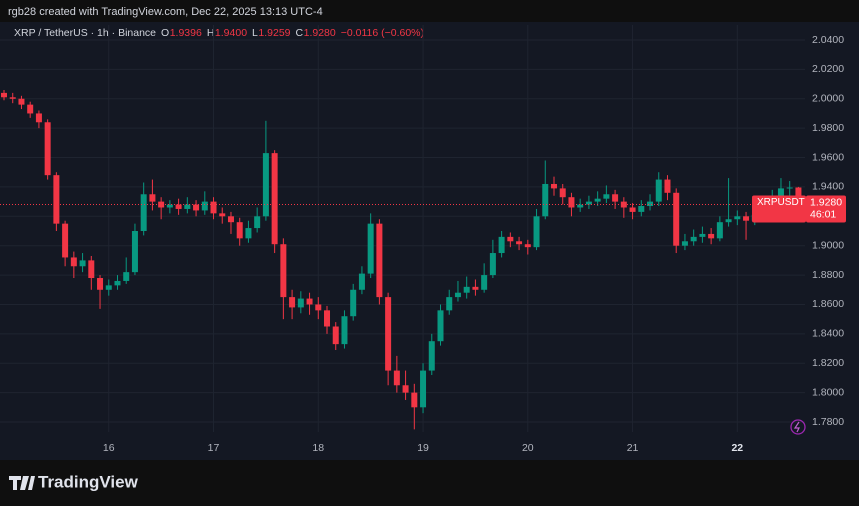 This screenshot has height=506, width=859. Describe the element at coordinates (828, 363) in the screenshot. I see `y-tick-label: 1.8200` at that location.